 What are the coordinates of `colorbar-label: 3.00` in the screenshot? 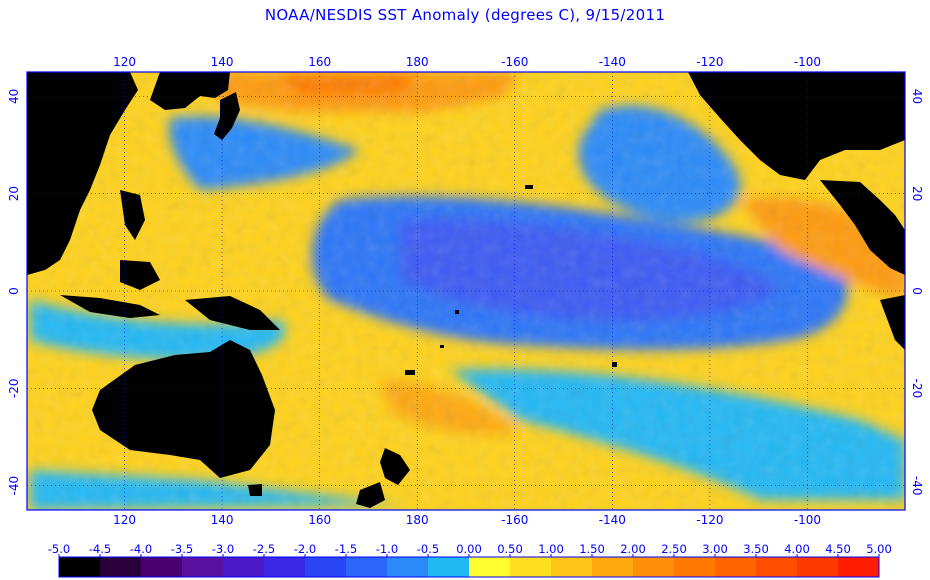 It's located at (715, 549).